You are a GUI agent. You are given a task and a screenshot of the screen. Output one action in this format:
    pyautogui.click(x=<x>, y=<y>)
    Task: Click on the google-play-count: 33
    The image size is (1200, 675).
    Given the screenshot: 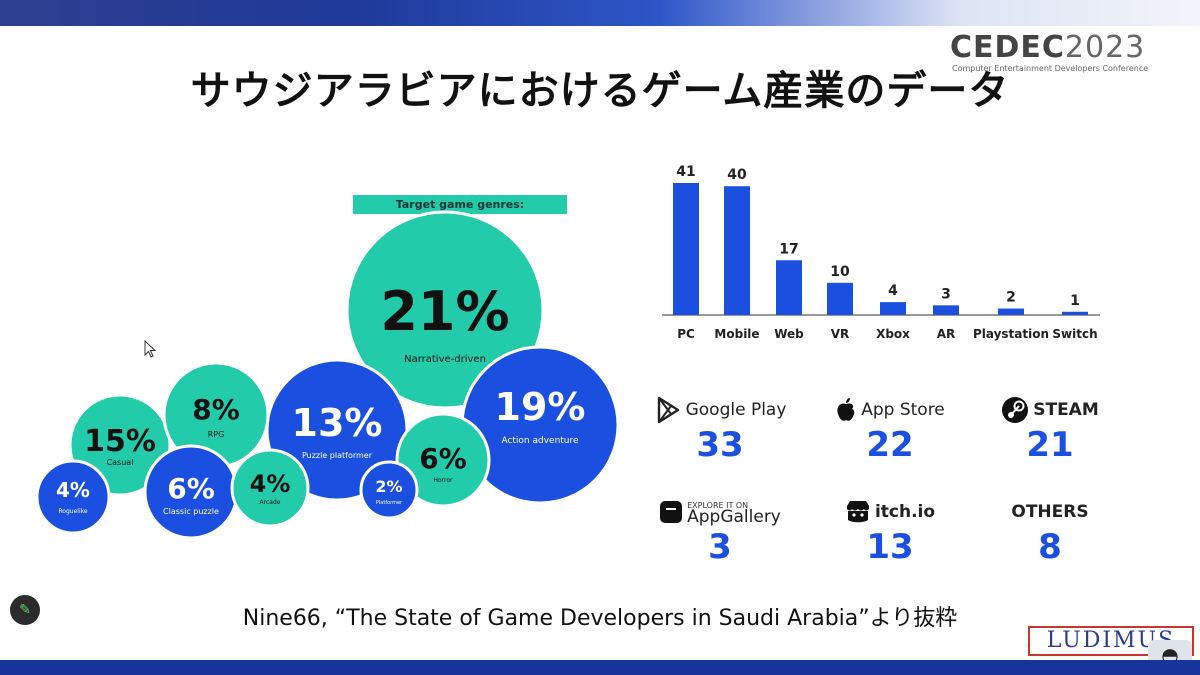 What is the action you would take?
    pyautogui.click(x=720, y=445)
    